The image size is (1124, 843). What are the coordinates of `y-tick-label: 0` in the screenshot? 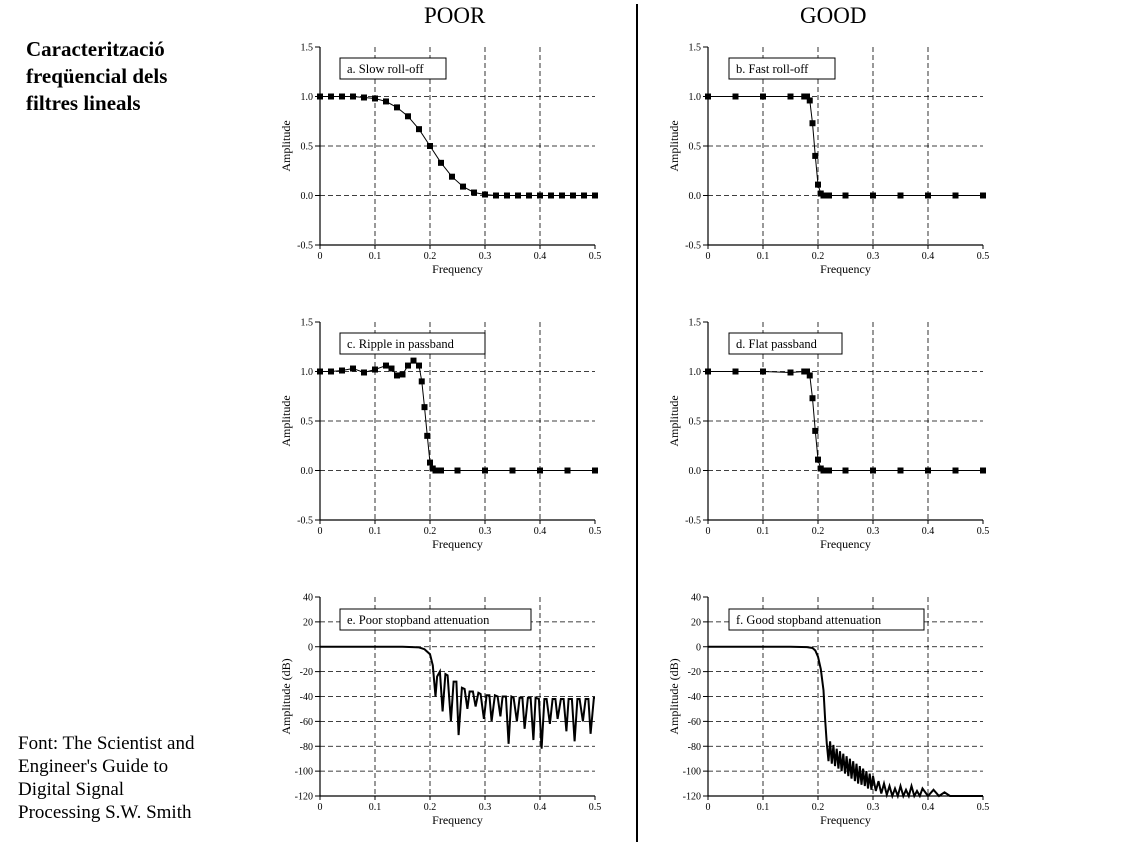 It's located at (310, 647).